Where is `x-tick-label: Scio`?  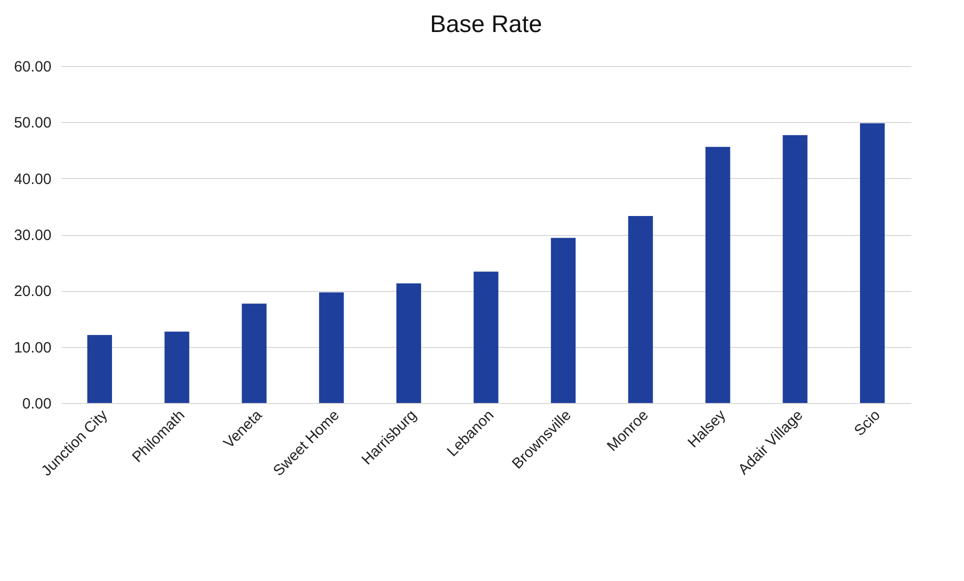
x-tick-label: Scio is located at coordinates (867, 423).